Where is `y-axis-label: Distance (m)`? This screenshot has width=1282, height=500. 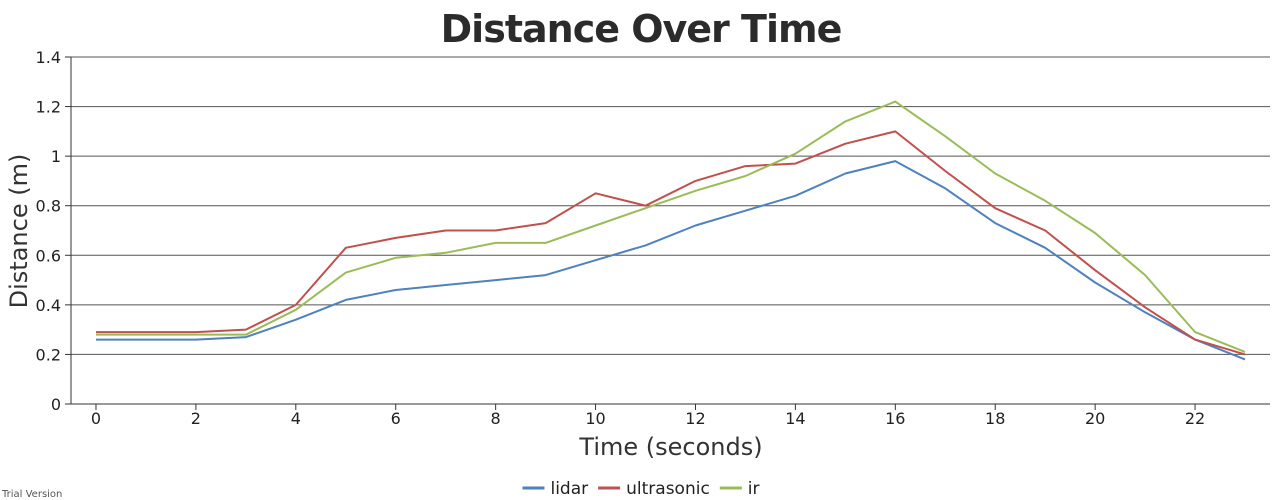
y-axis-label: Distance (m) is located at coordinates (19, 231).